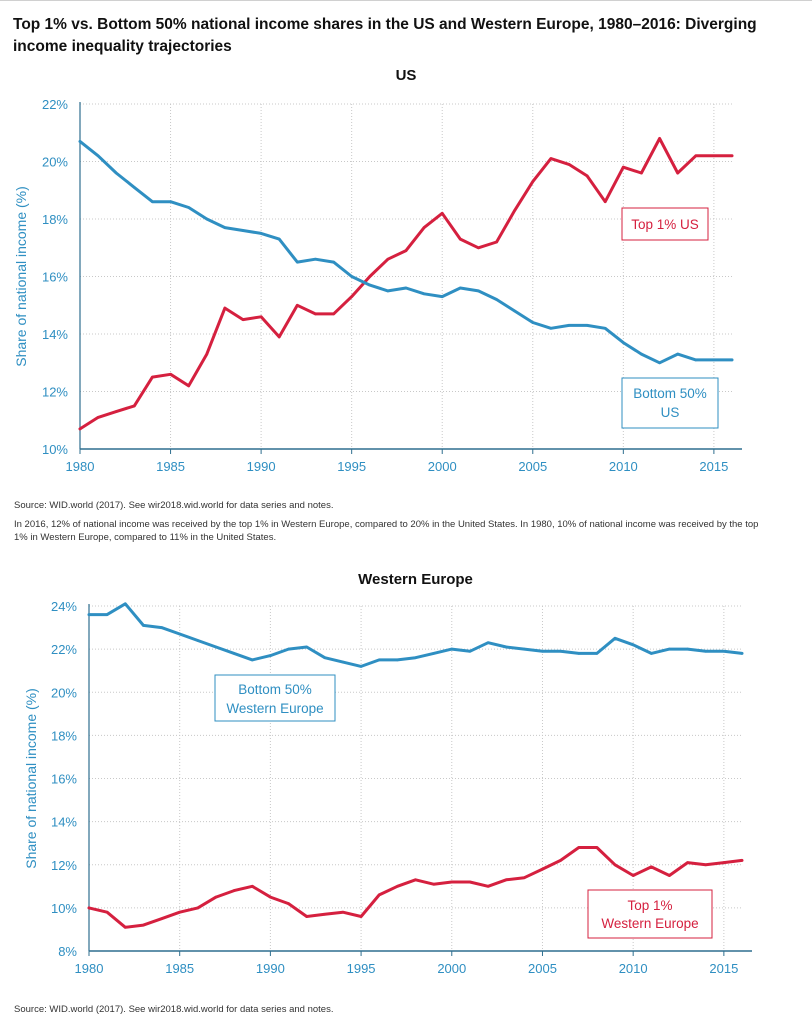  What do you see at coordinates (633, 968) in the screenshot?
I see `x-tick-label: 2010` at bounding box center [633, 968].